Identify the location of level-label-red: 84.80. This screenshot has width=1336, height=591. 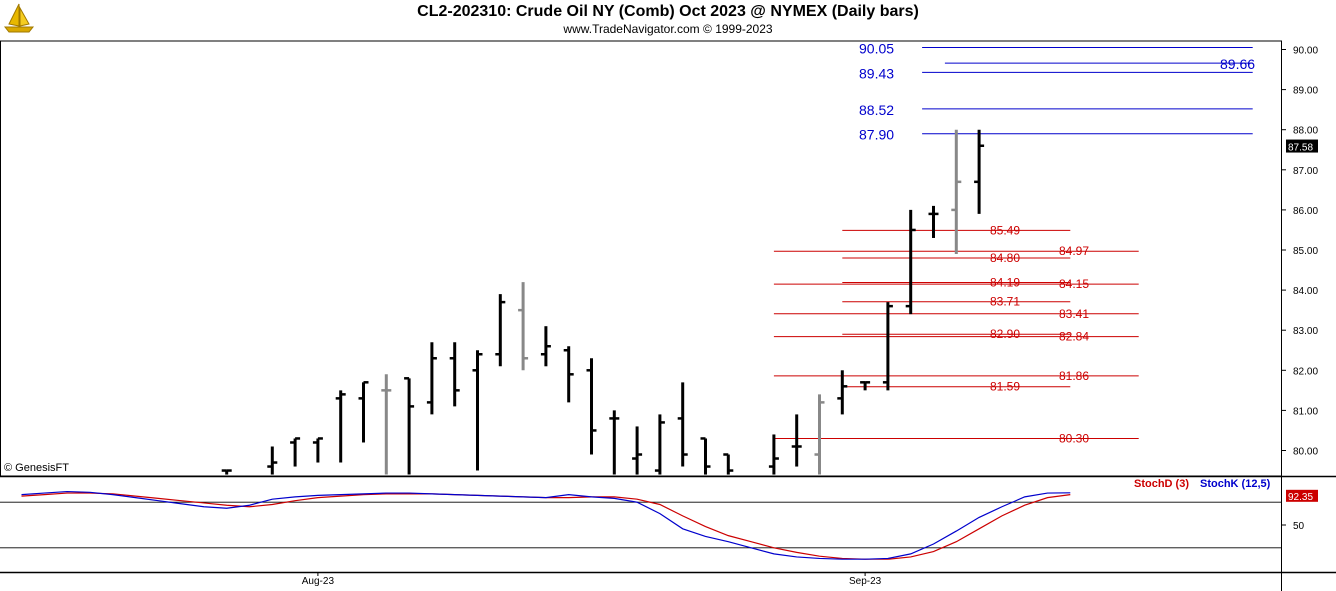
(1005, 258).